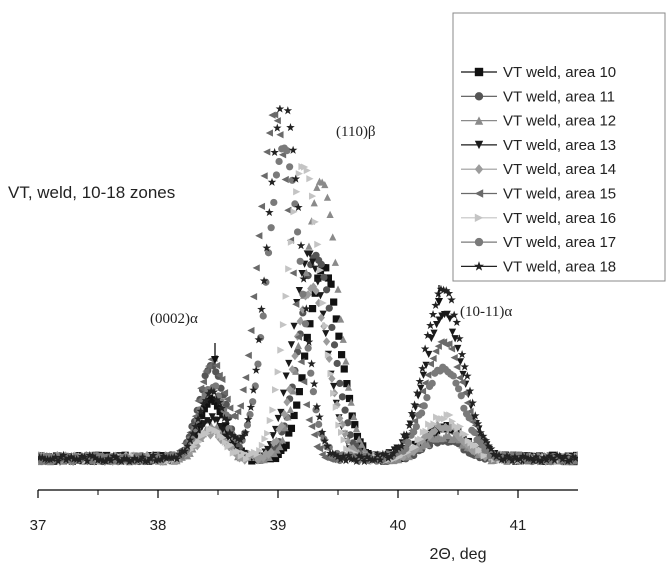 Image resolution: width=670 pixels, height=564 pixels. What do you see at coordinates (559, 242) in the screenshot?
I see `legend-label: VT weld, area 17` at bounding box center [559, 242].